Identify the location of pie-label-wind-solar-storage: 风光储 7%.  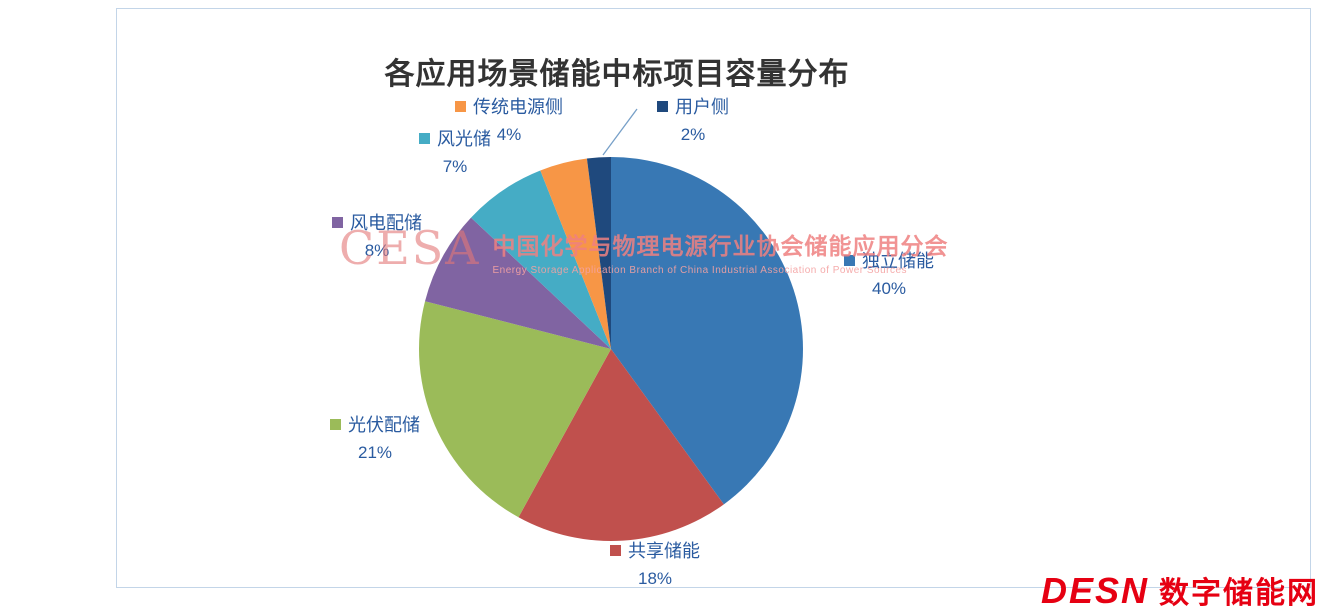
(455, 152).